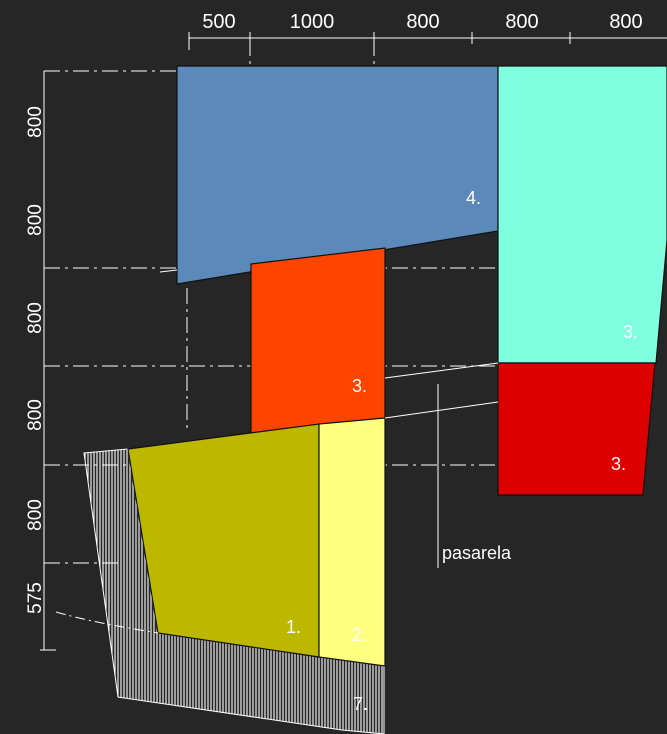 This screenshot has height=734, width=667. I want to click on zone-label-3-cyan: 3., so click(630, 332).